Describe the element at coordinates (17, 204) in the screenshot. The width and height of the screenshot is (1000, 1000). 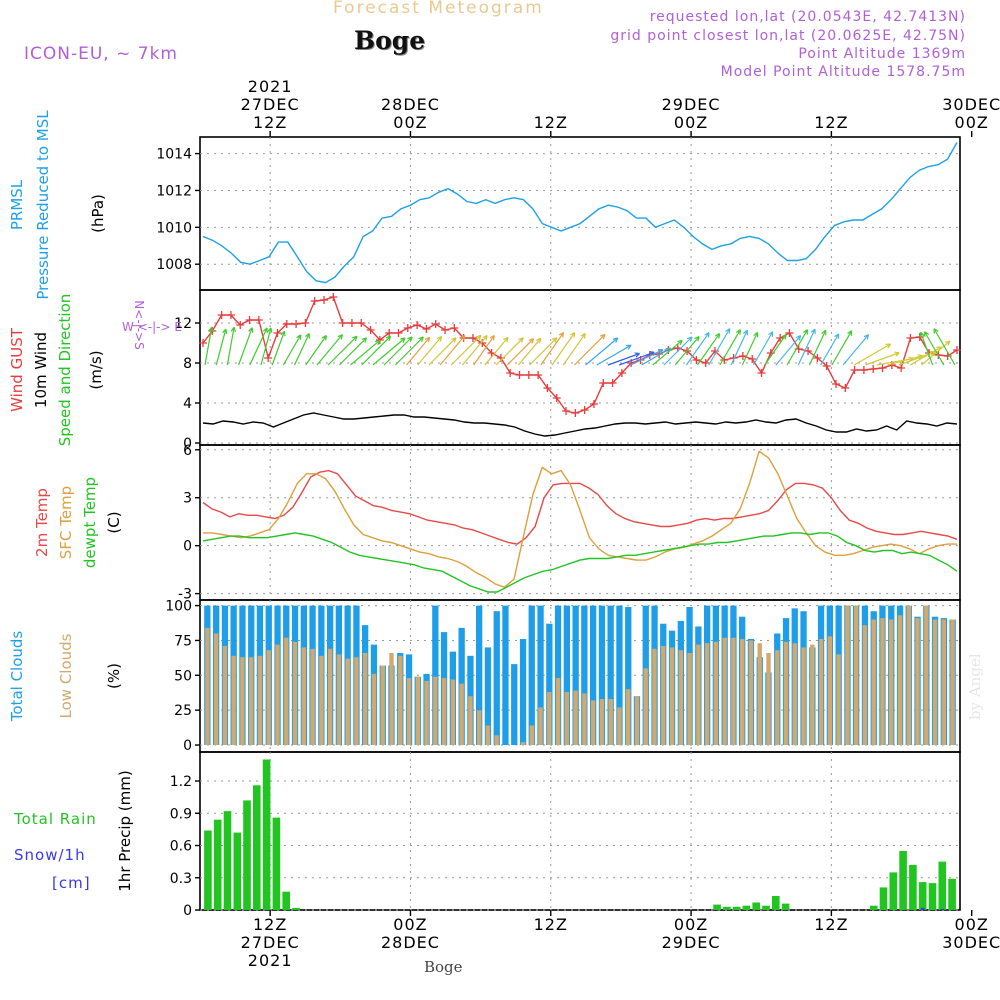
I see `panel-label: PRMSL` at that location.